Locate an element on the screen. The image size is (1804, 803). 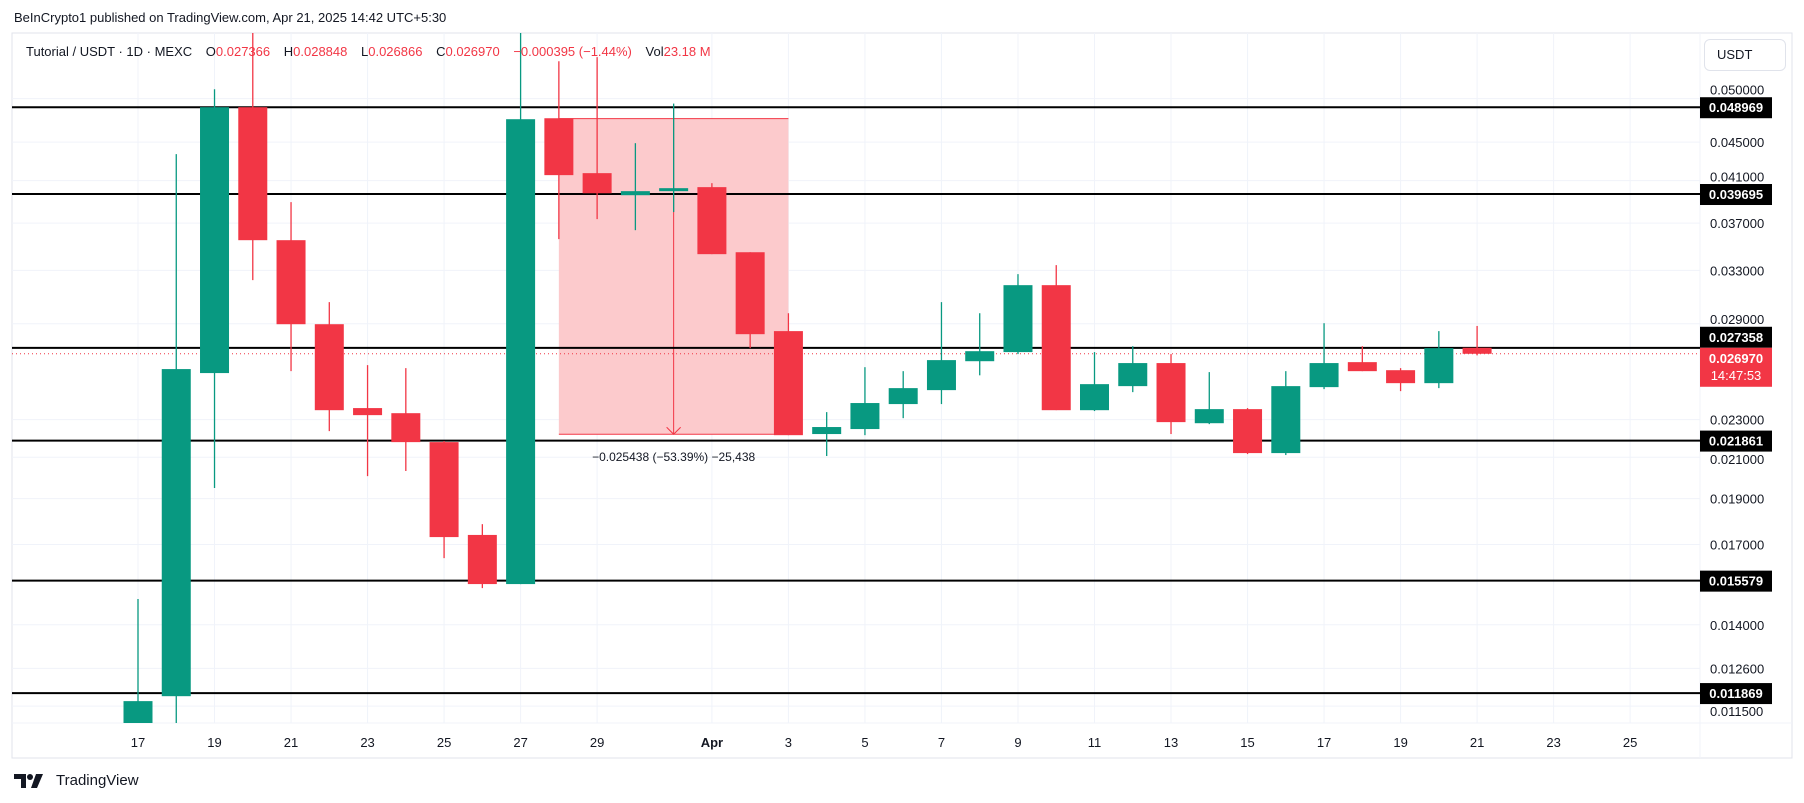
currency-button: USDT is located at coordinates (1745, 55).